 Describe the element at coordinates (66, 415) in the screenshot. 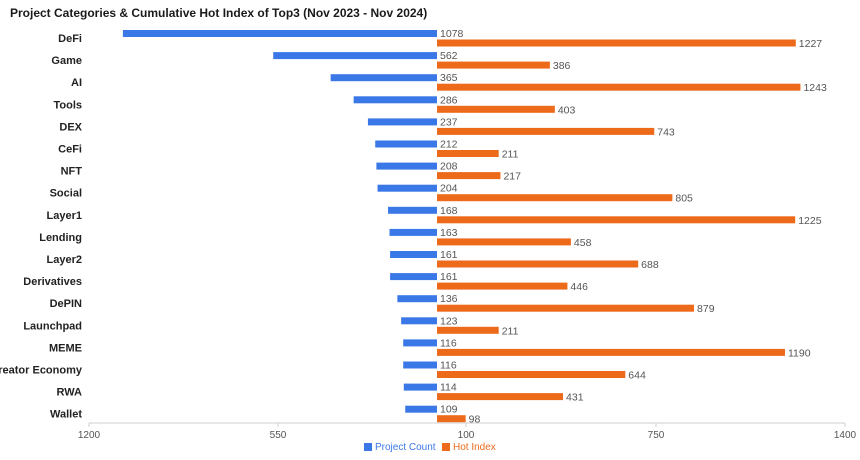

I see `category-label-wallet: Wallet` at that location.